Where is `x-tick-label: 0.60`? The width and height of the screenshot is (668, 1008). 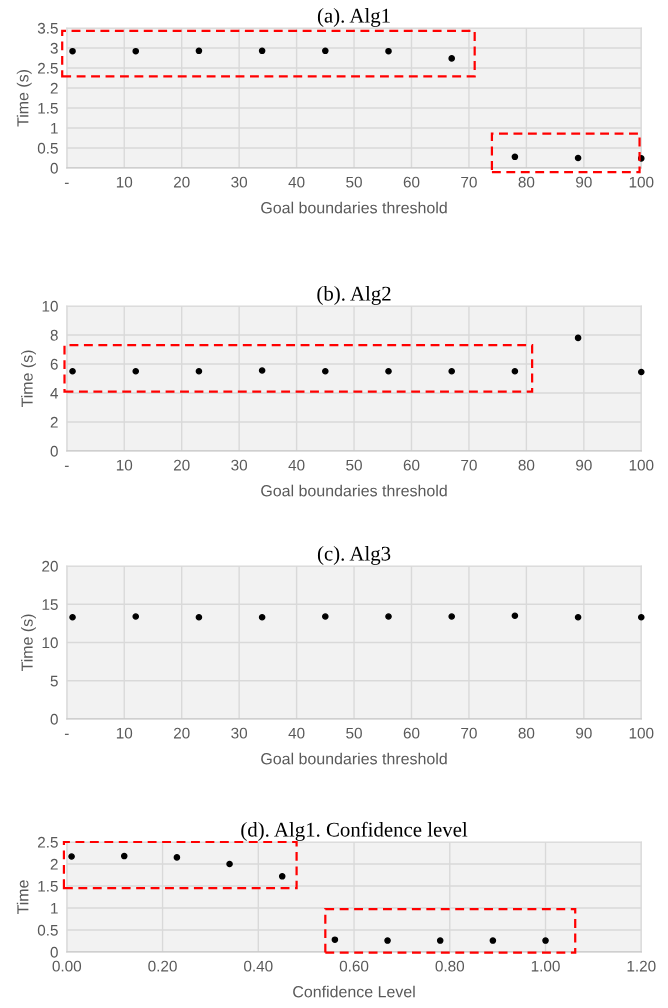
x-tick-label: 0.60 is located at coordinates (354, 966).